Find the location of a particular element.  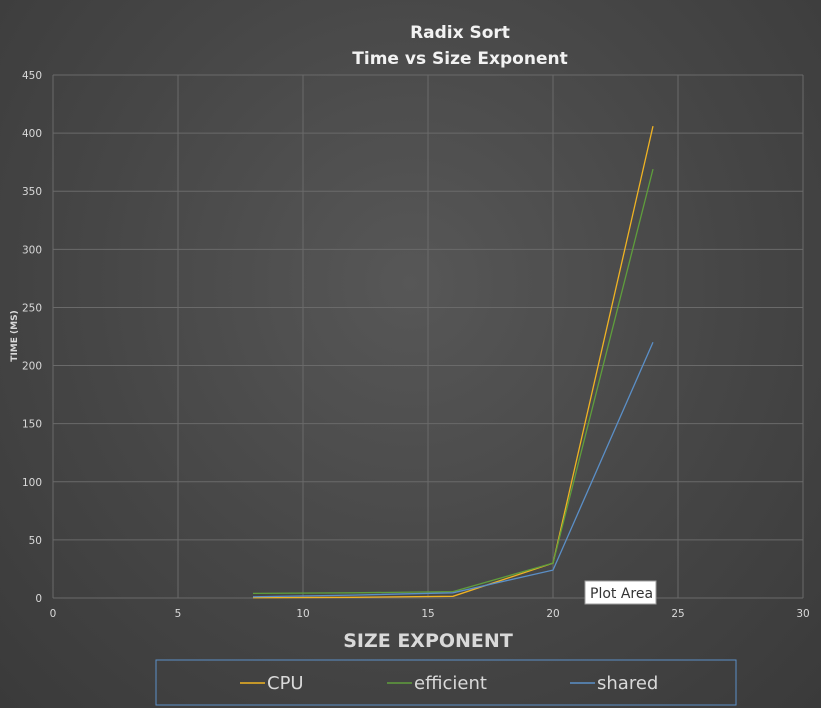

tooltip-label: Plot Area is located at coordinates (621, 594).